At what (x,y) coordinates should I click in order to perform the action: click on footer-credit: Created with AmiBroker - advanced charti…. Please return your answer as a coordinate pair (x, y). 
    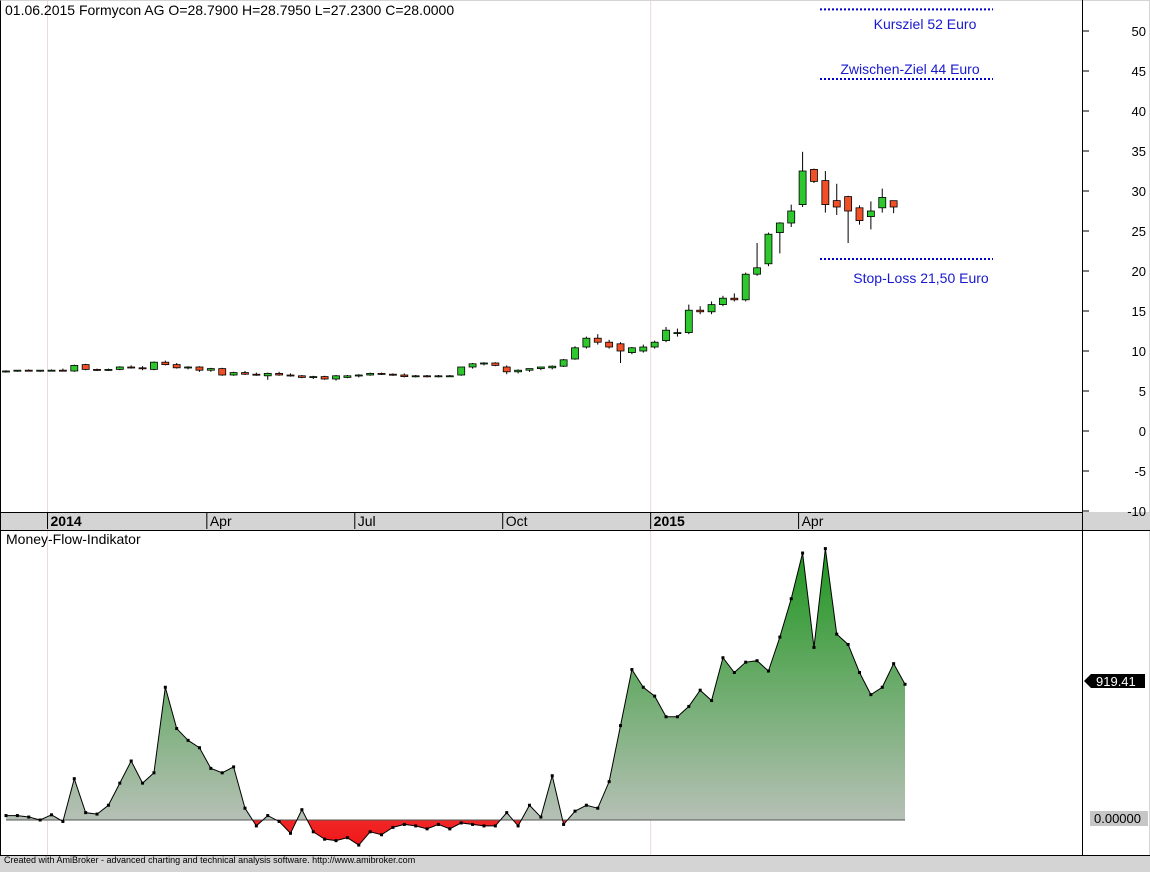
    Looking at the image, I should click on (209, 860).